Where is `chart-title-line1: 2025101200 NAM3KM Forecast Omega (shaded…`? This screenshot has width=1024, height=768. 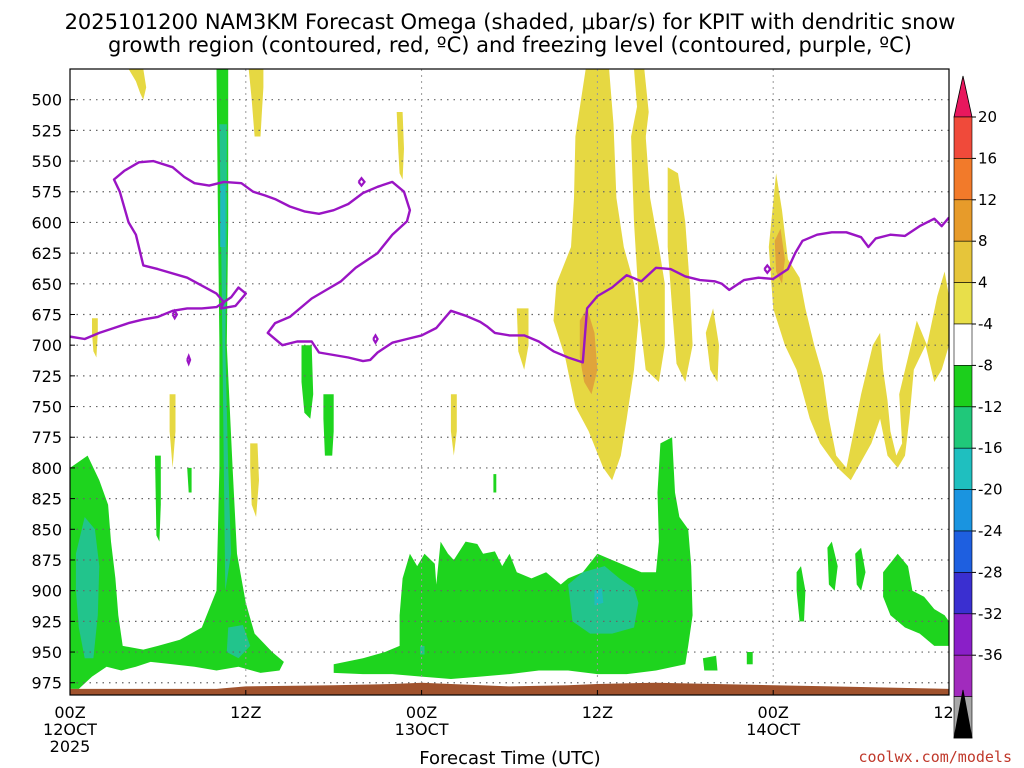 chart-title-line1: 2025101200 NAM3KM Forecast Omega (shaded… is located at coordinates (510, 22).